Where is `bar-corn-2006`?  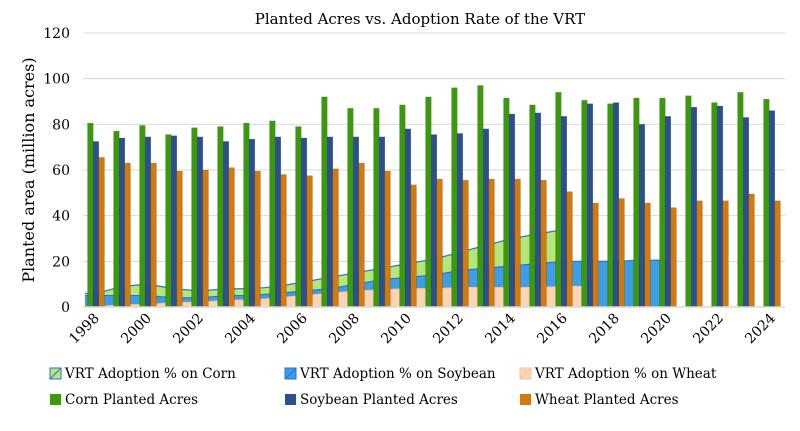
bar-corn-2006 is located at coordinates (298, 217).